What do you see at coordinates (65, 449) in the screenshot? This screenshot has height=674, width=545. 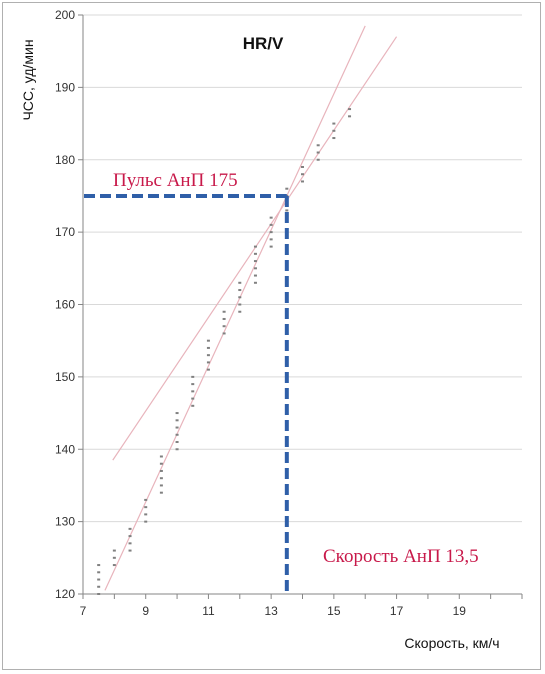 I see `y-tick-label-140: 140` at bounding box center [65, 449].